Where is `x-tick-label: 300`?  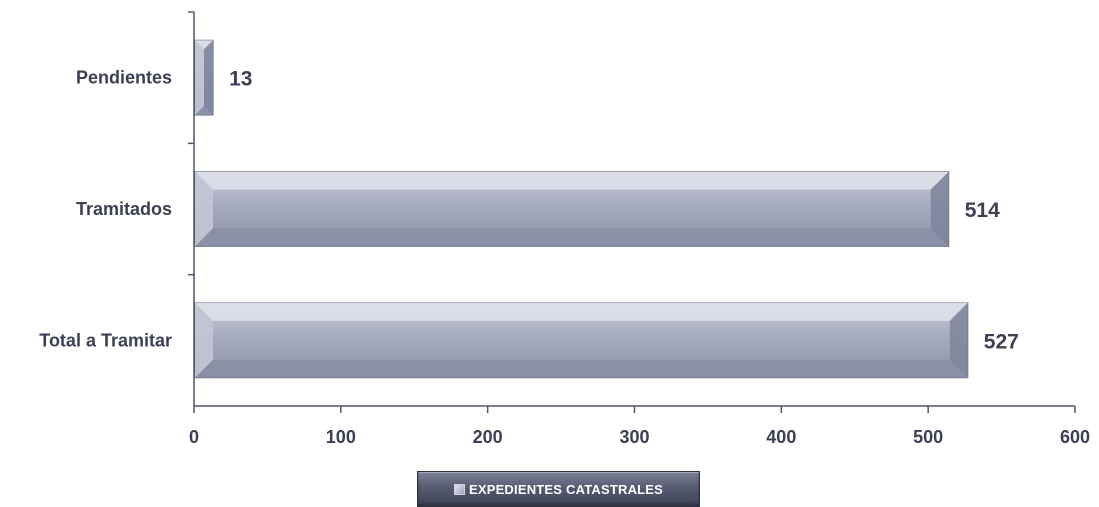
x-tick-label: 300 is located at coordinates (634, 437).